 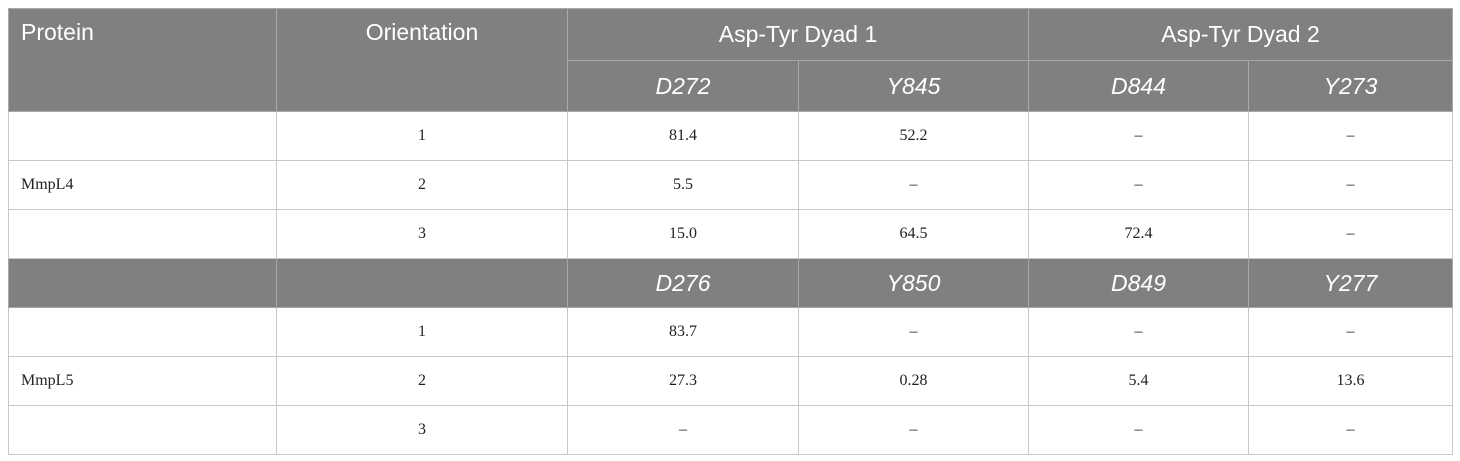 I want to click on data-row: 3 15.0 64.5 72.4–, so click(x=730, y=234).